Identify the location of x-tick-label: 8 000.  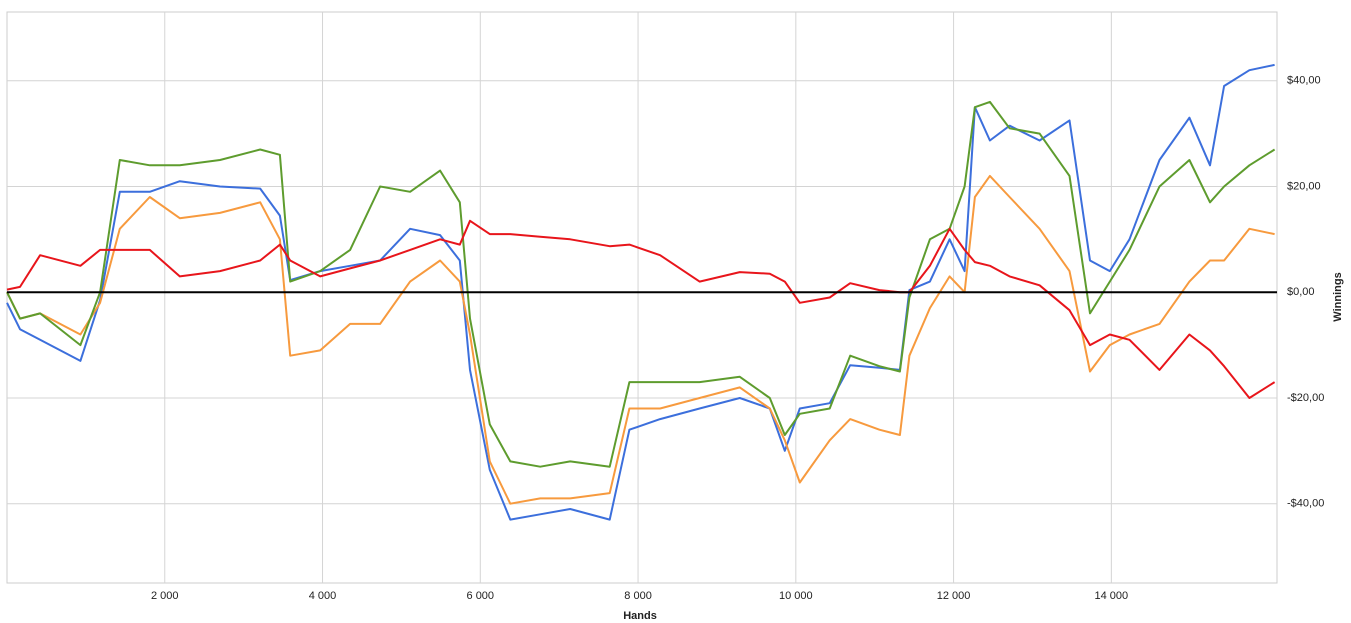
(638, 596).